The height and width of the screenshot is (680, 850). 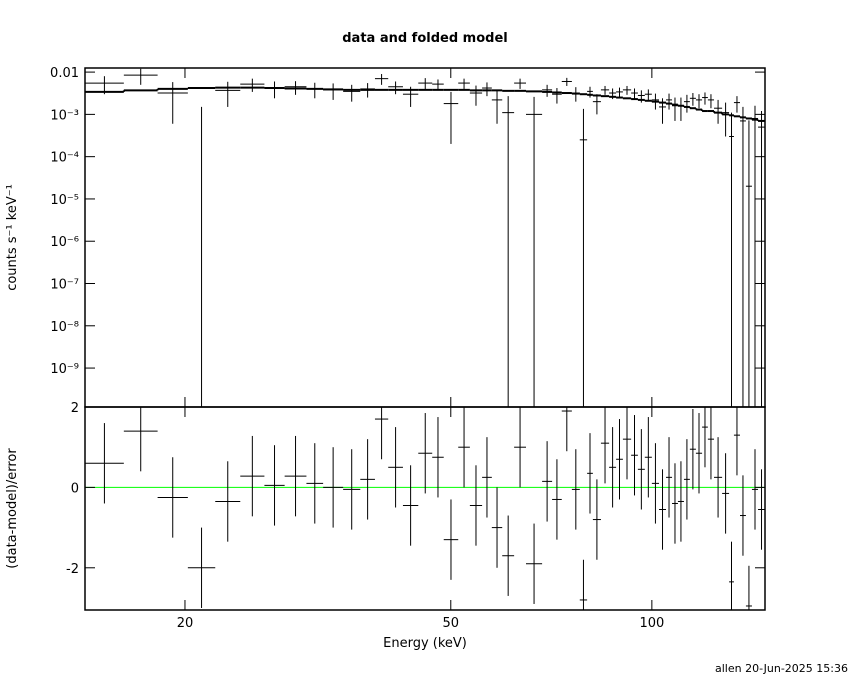 I want to click on y-tick-label: 0.01, so click(x=64, y=73).